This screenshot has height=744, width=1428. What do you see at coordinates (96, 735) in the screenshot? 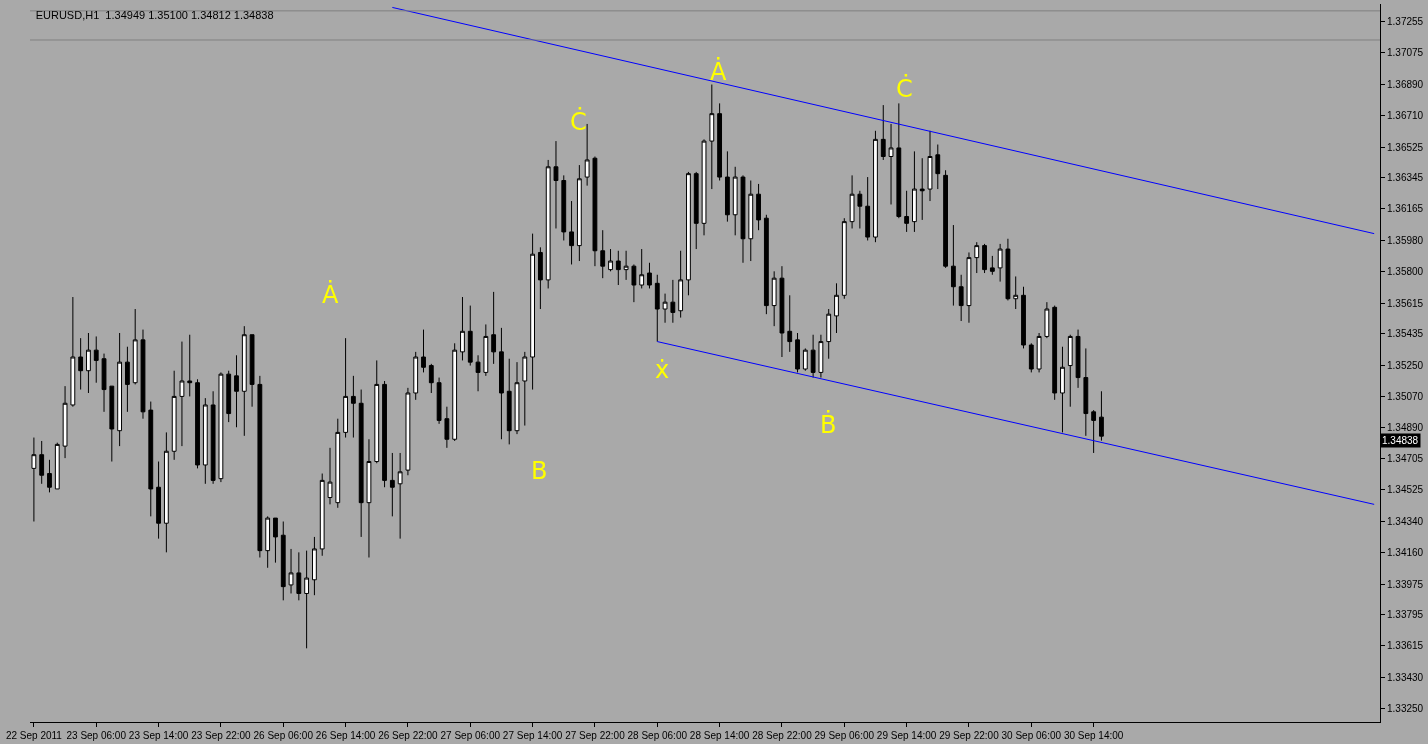
I see `x-tick-label: 23 Sep 06:00` at bounding box center [96, 735].